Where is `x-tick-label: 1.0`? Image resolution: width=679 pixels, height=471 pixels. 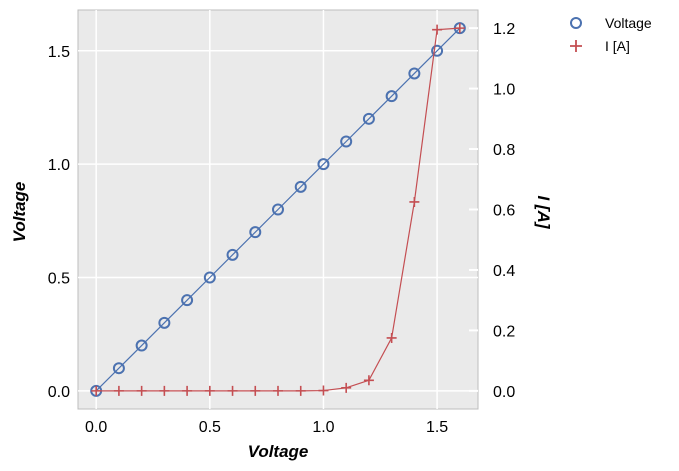 x-tick-label: 1.0 is located at coordinates (323, 427).